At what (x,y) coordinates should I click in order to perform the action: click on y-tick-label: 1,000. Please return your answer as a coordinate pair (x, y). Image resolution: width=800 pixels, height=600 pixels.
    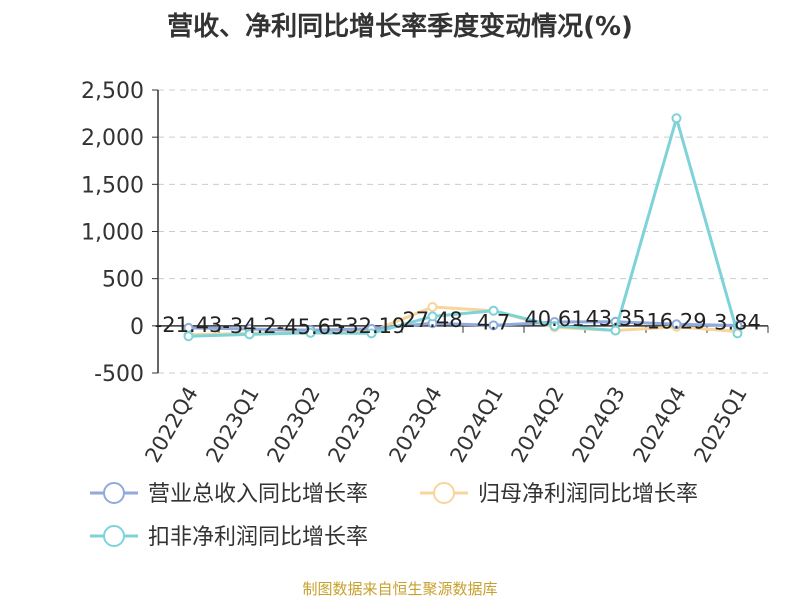
    Looking at the image, I should click on (112, 233).